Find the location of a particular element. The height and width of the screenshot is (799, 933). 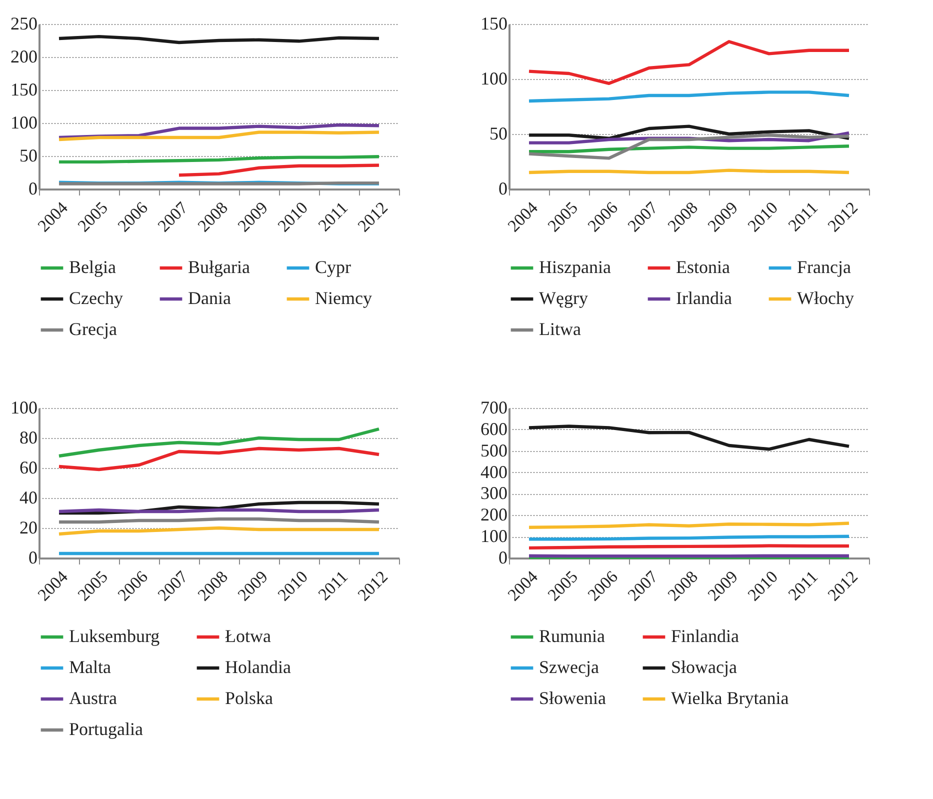

y-tick-label: 700 is located at coordinates (494, 408).